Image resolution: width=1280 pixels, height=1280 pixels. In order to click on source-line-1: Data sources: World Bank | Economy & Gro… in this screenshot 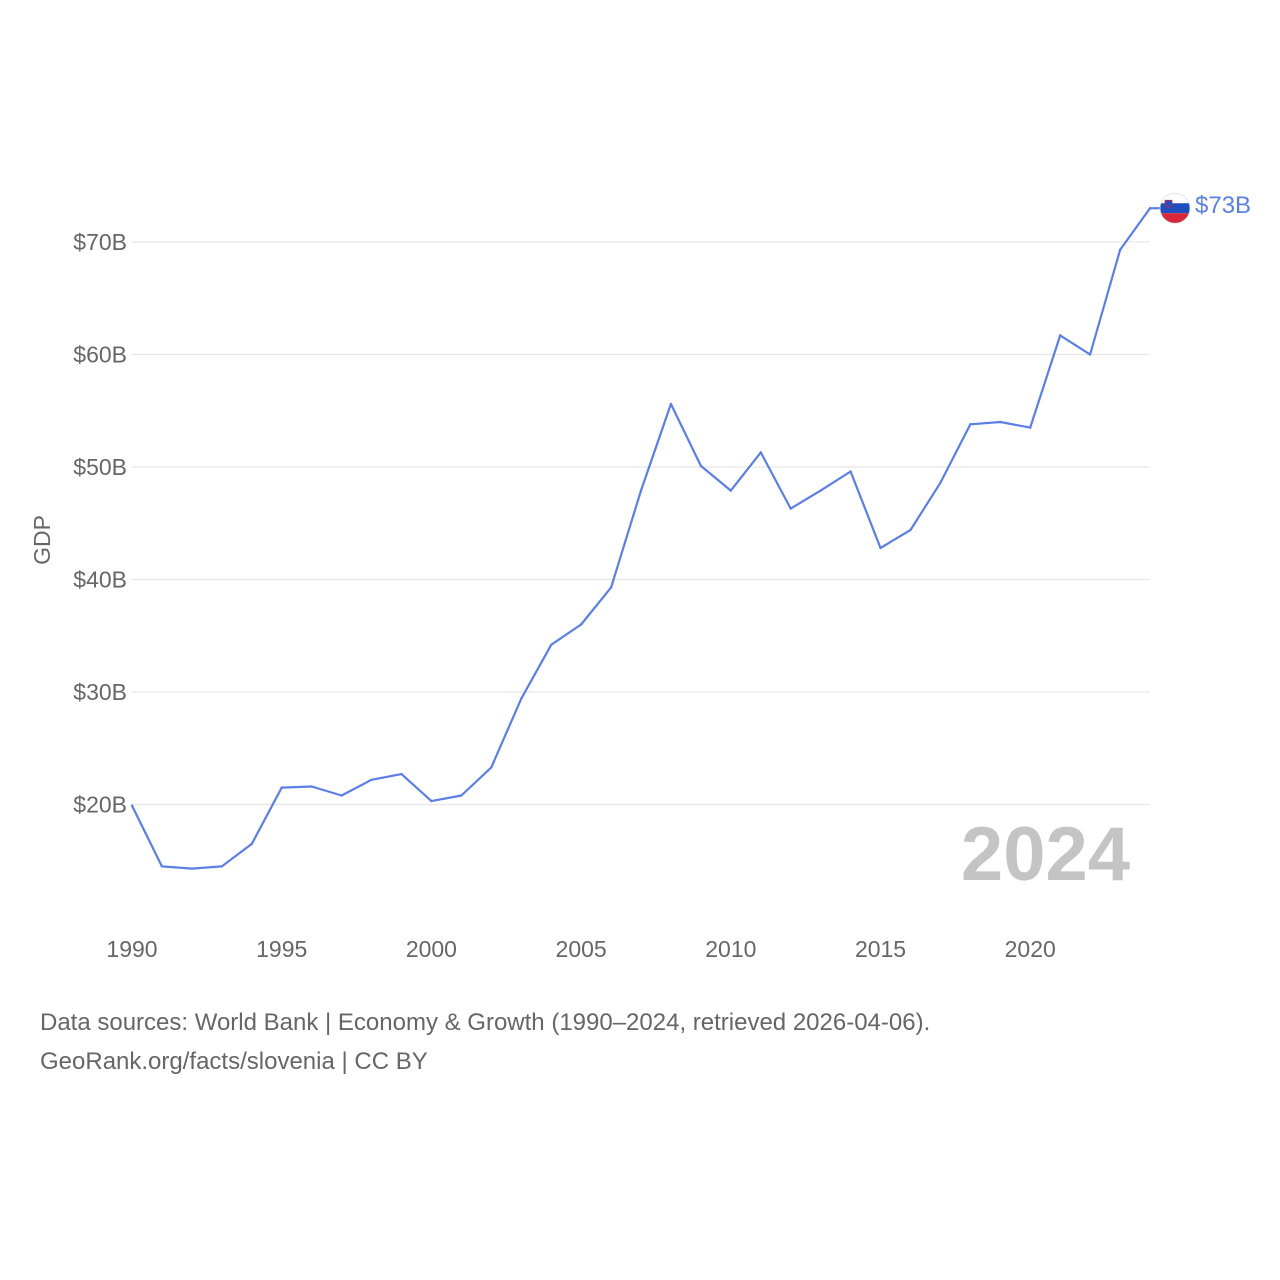, I will do `click(485, 1022)`.